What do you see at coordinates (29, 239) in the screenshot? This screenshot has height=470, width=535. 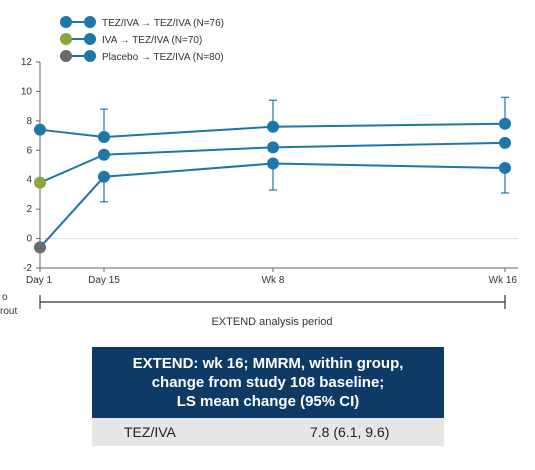 I see `y-tick-label: 0` at bounding box center [29, 239].